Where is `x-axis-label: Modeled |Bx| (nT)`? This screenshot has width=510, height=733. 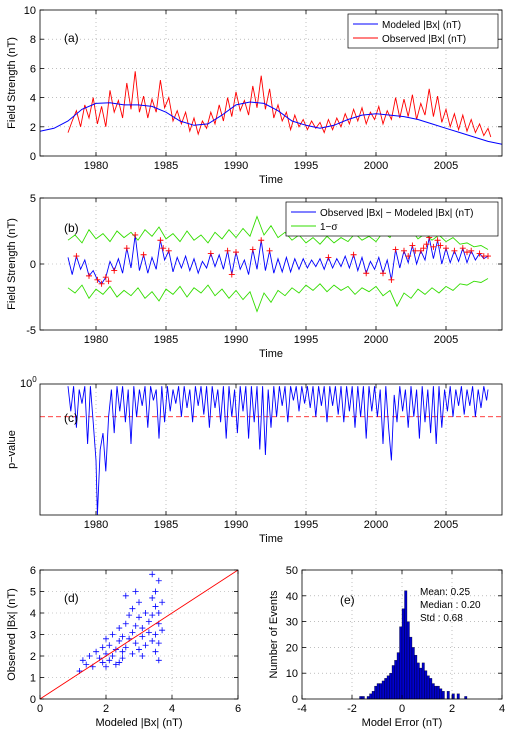 x-axis-label: Modeled |Bx| (nT) is located at coordinates (138, 723).